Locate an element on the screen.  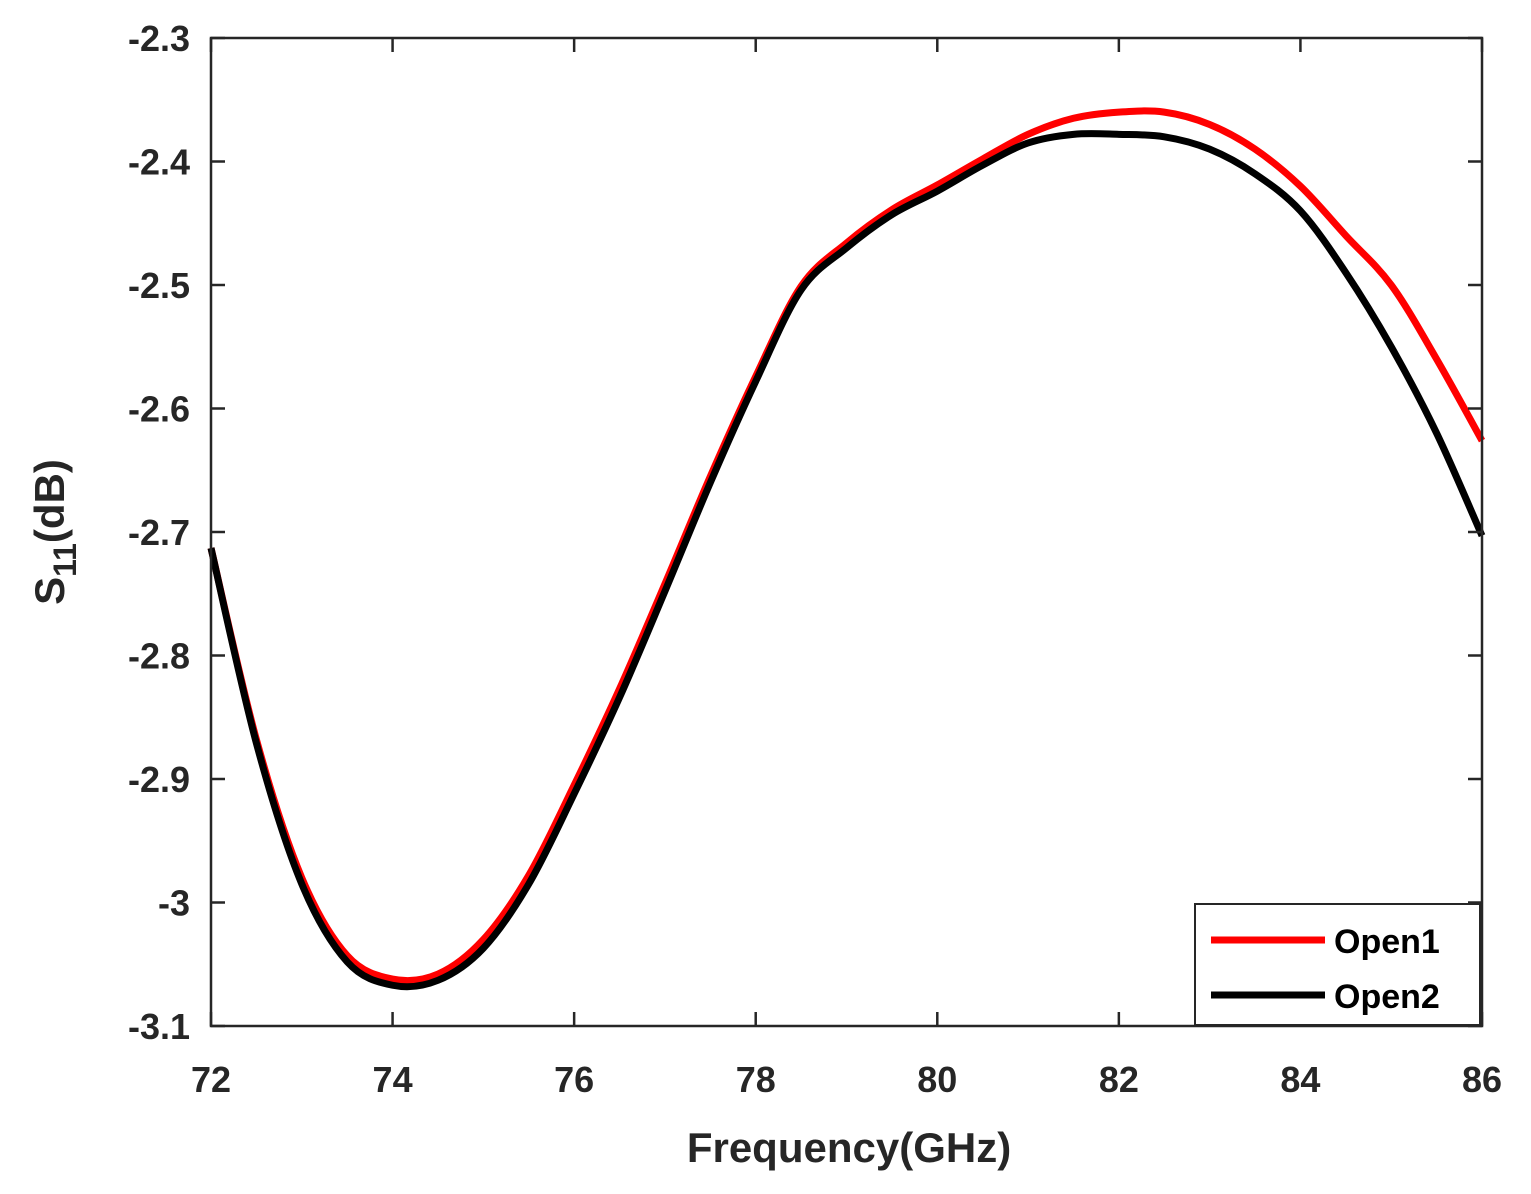
x-axis-title: Frequency(GHz) is located at coordinates (849, 1147).